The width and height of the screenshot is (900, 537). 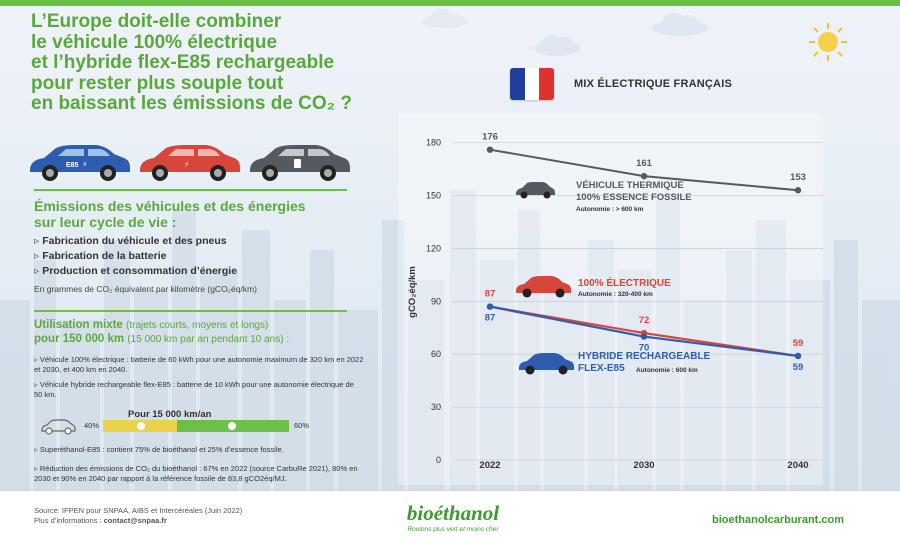 What do you see at coordinates (489, 465) in the screenshot?
I see `x-tick-label: 2022` at bounding box center [489, 465].